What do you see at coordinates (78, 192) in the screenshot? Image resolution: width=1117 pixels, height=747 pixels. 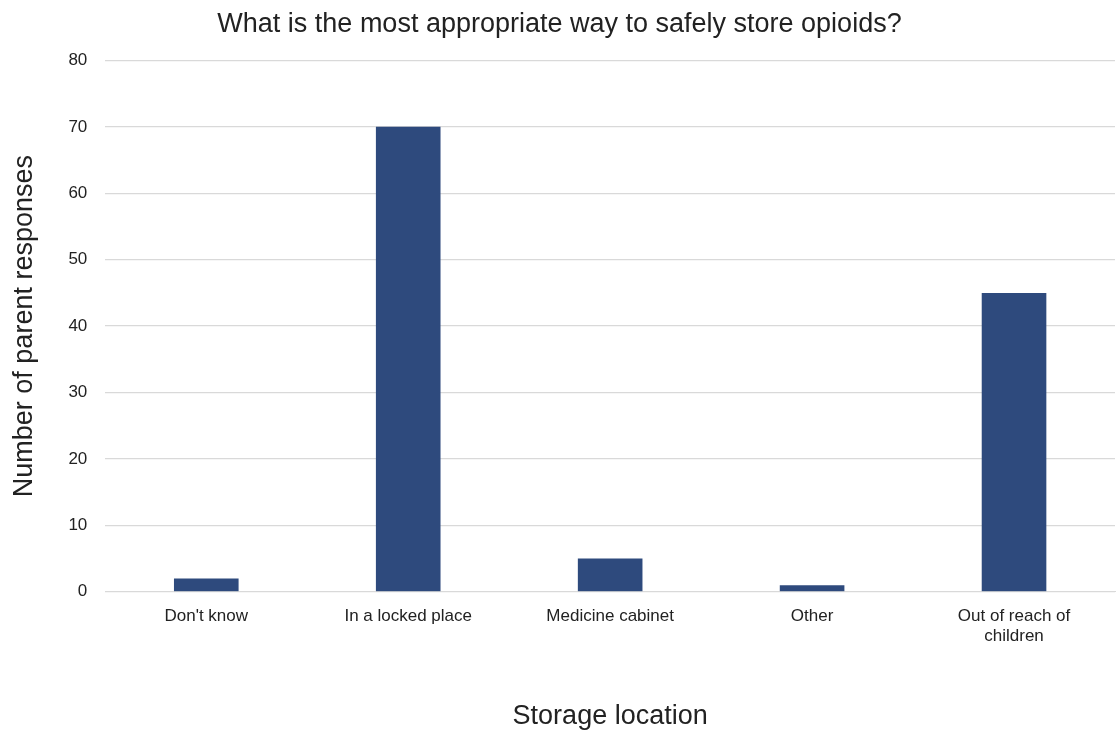 I see `y-tick-label: 60` at bounding box center [78, 192].